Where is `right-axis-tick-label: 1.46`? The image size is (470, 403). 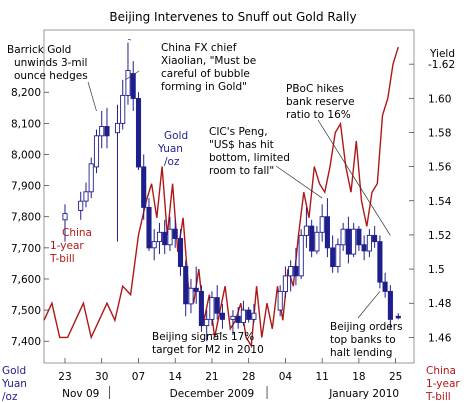
right-axis-tick-label: 1.46 is located at coordinates (440, 338).